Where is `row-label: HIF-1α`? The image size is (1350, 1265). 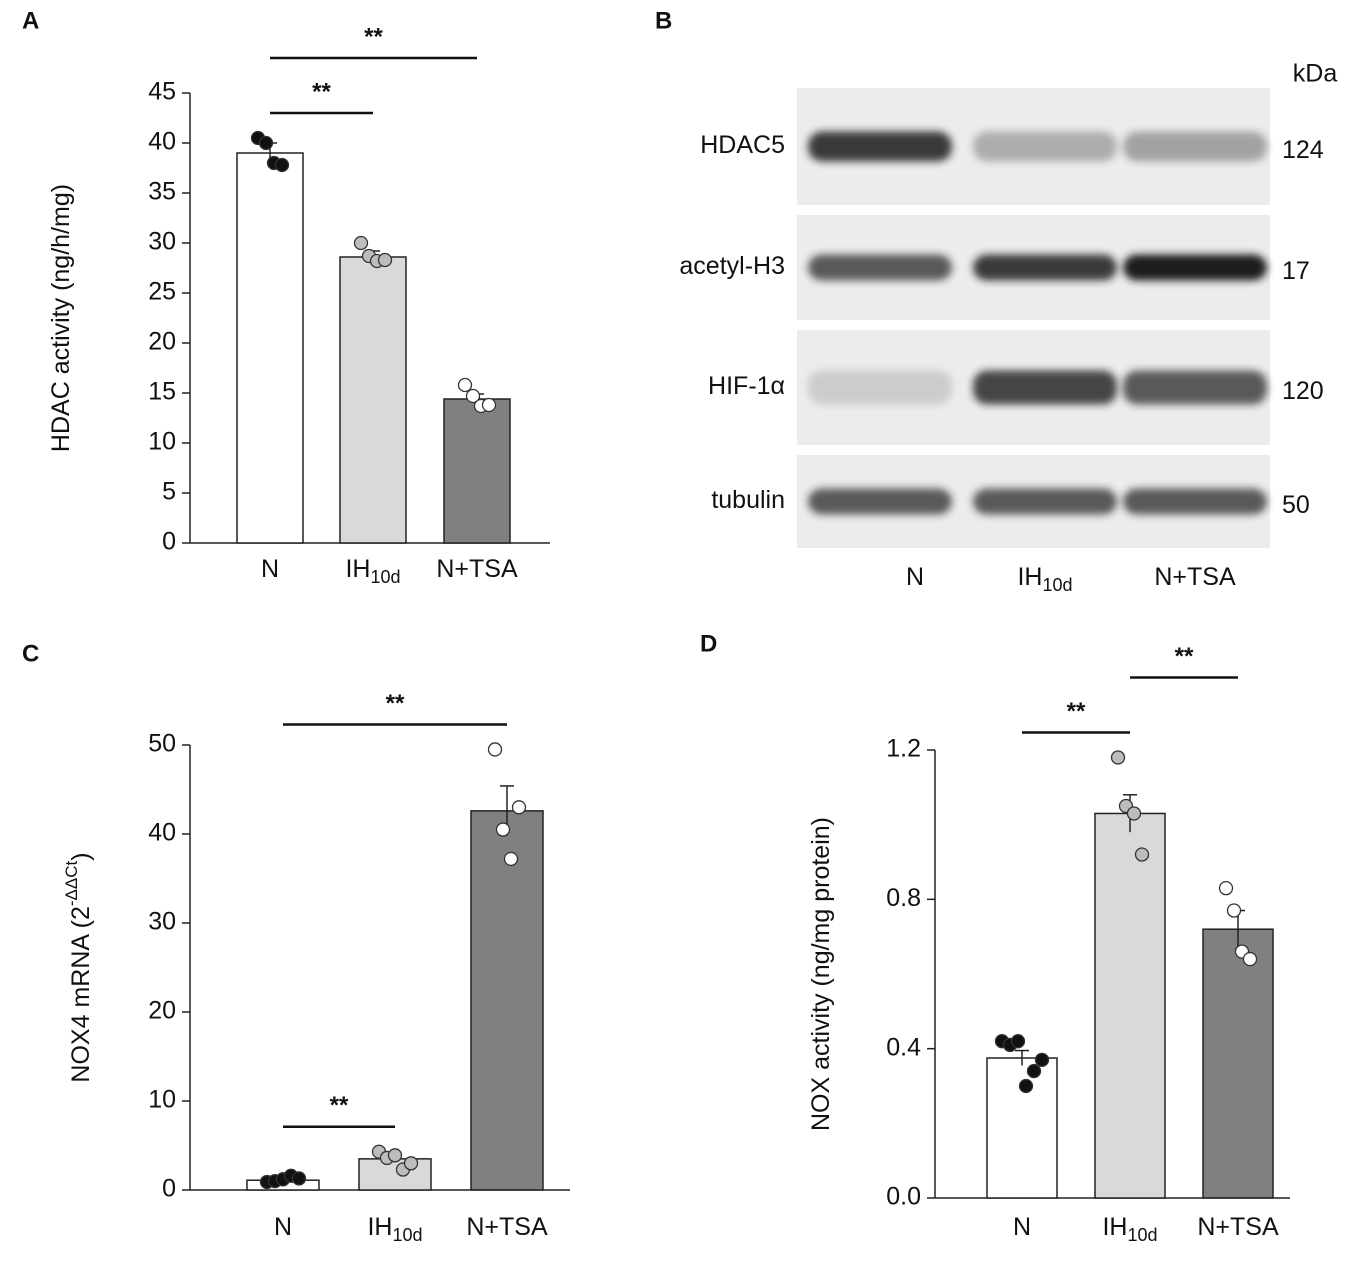 row-label: HIF-1α is located at coordinates (746, 386).